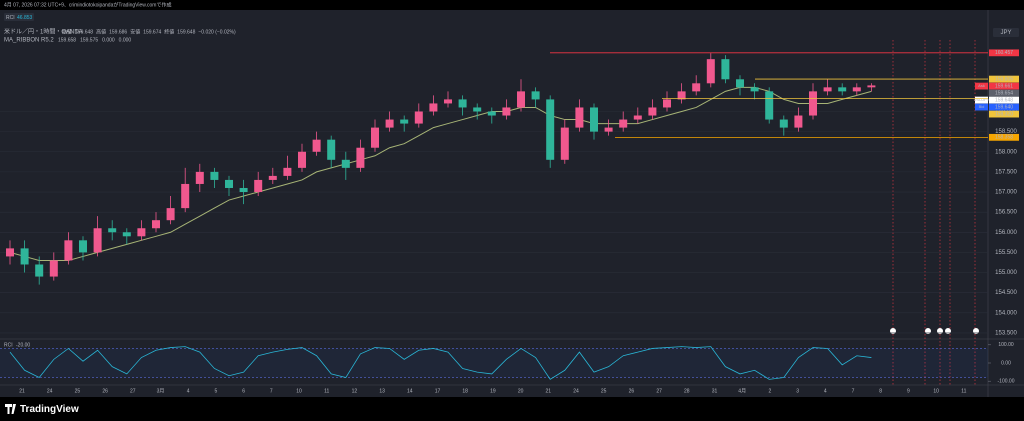 This screenshot has height=421, width=1024. I want to click on x-tick-label: 6, so click(243, 391).